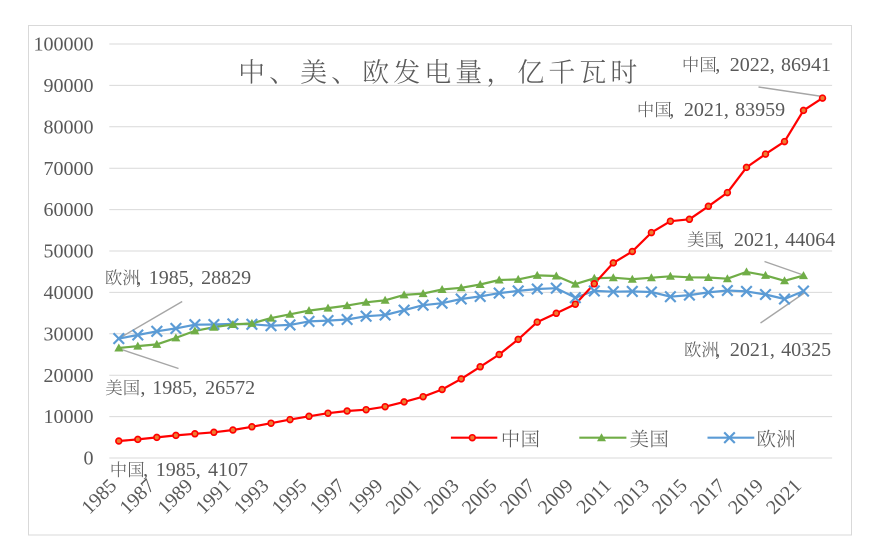 This screenshot has width=880, height=559. I want to click on svg-text: 70000, so click(69, 169).